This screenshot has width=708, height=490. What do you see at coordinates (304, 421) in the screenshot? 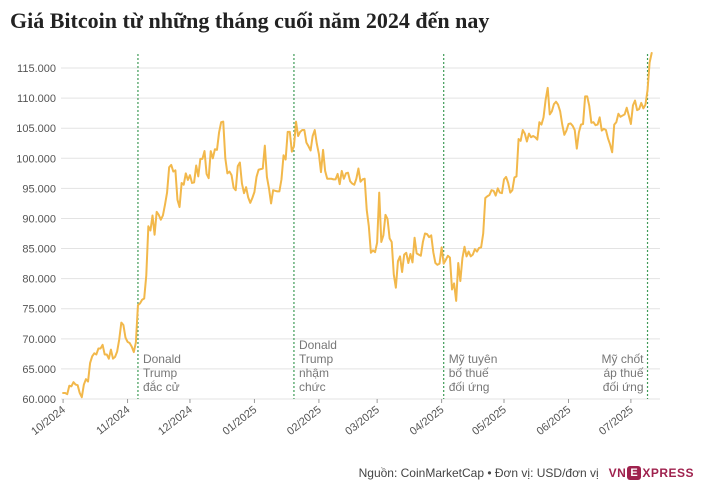
I see `x-tick-label: 02/2025` at bounding box center [304, 421].